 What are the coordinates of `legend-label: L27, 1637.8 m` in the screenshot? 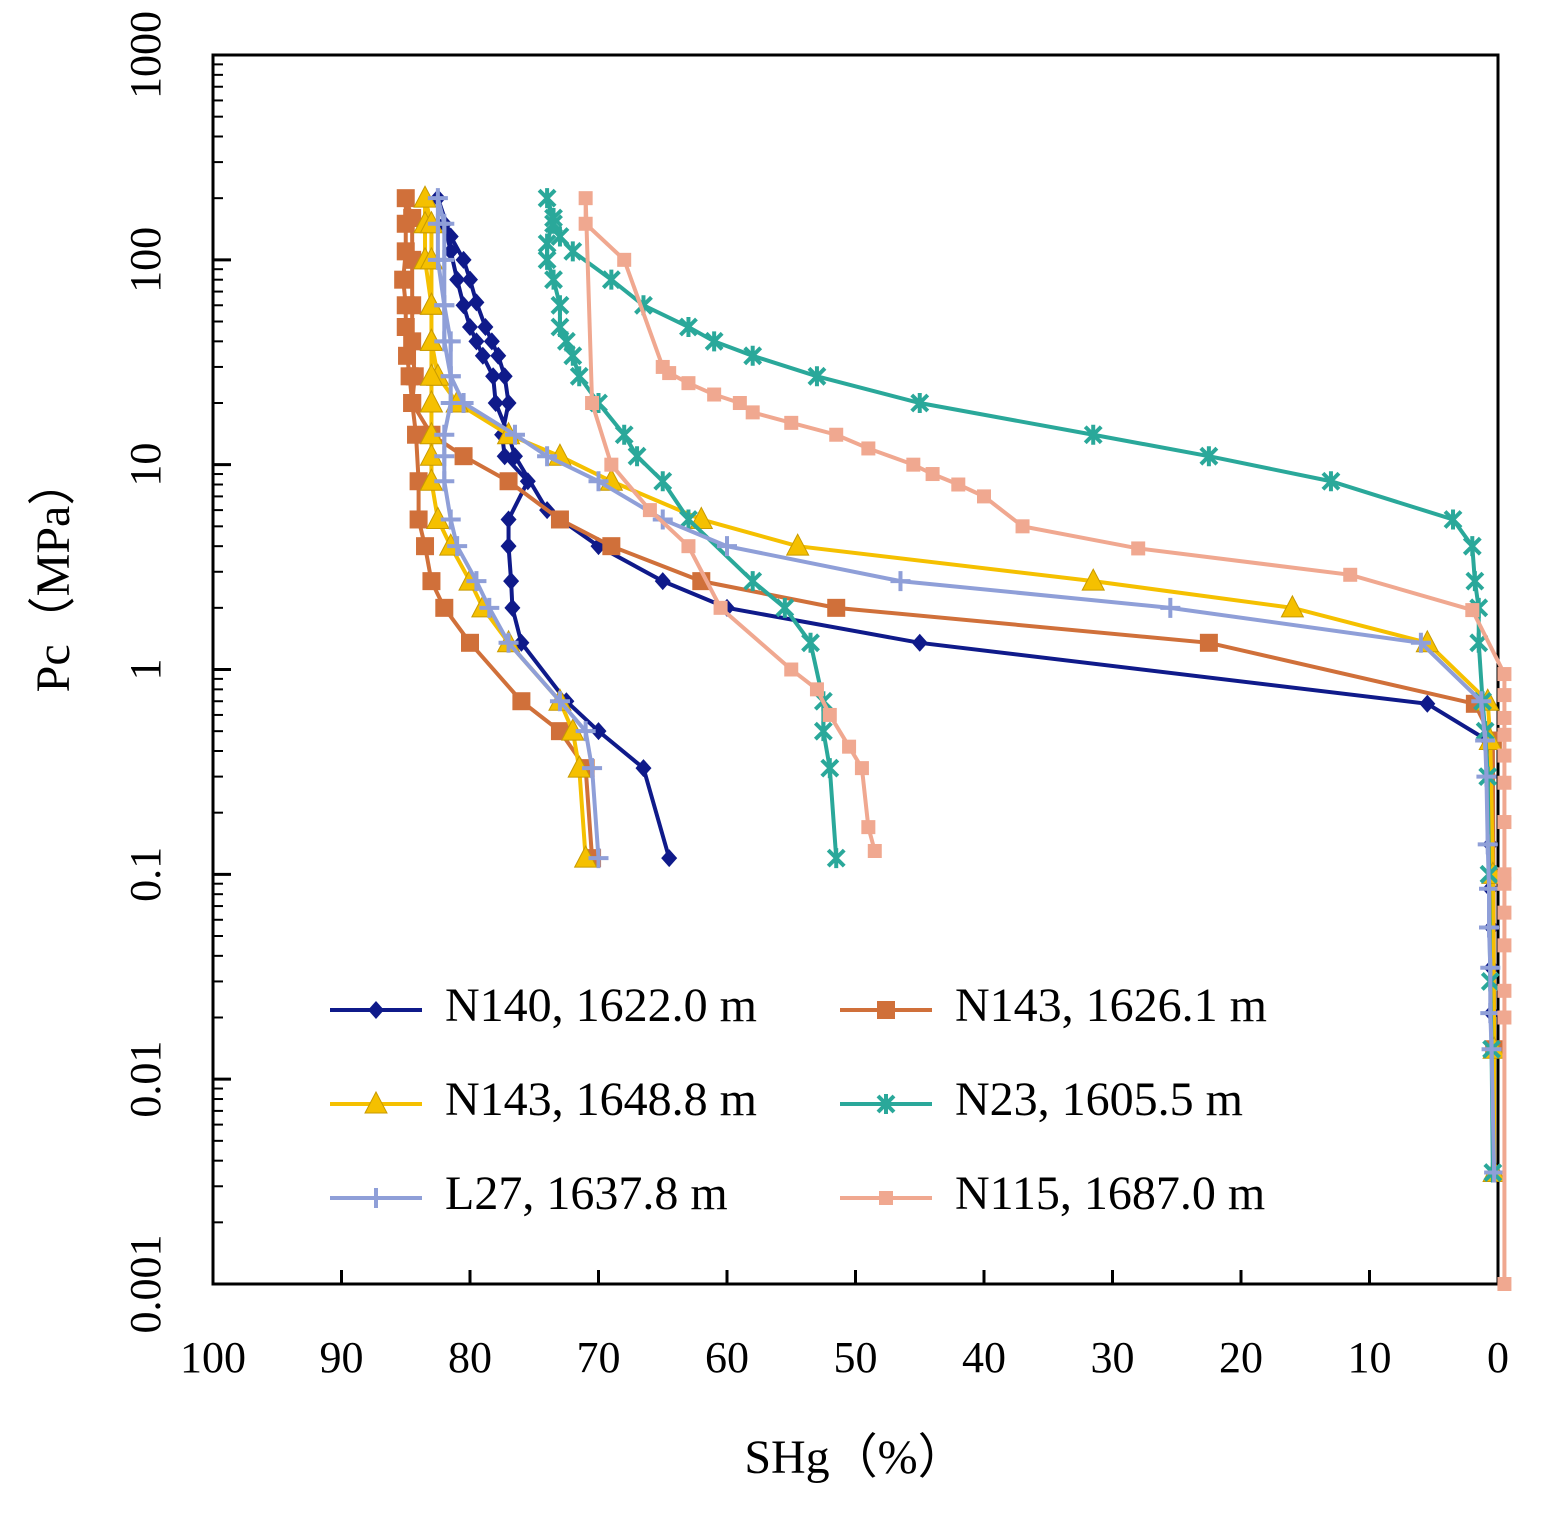 It's located at (586, 1193).